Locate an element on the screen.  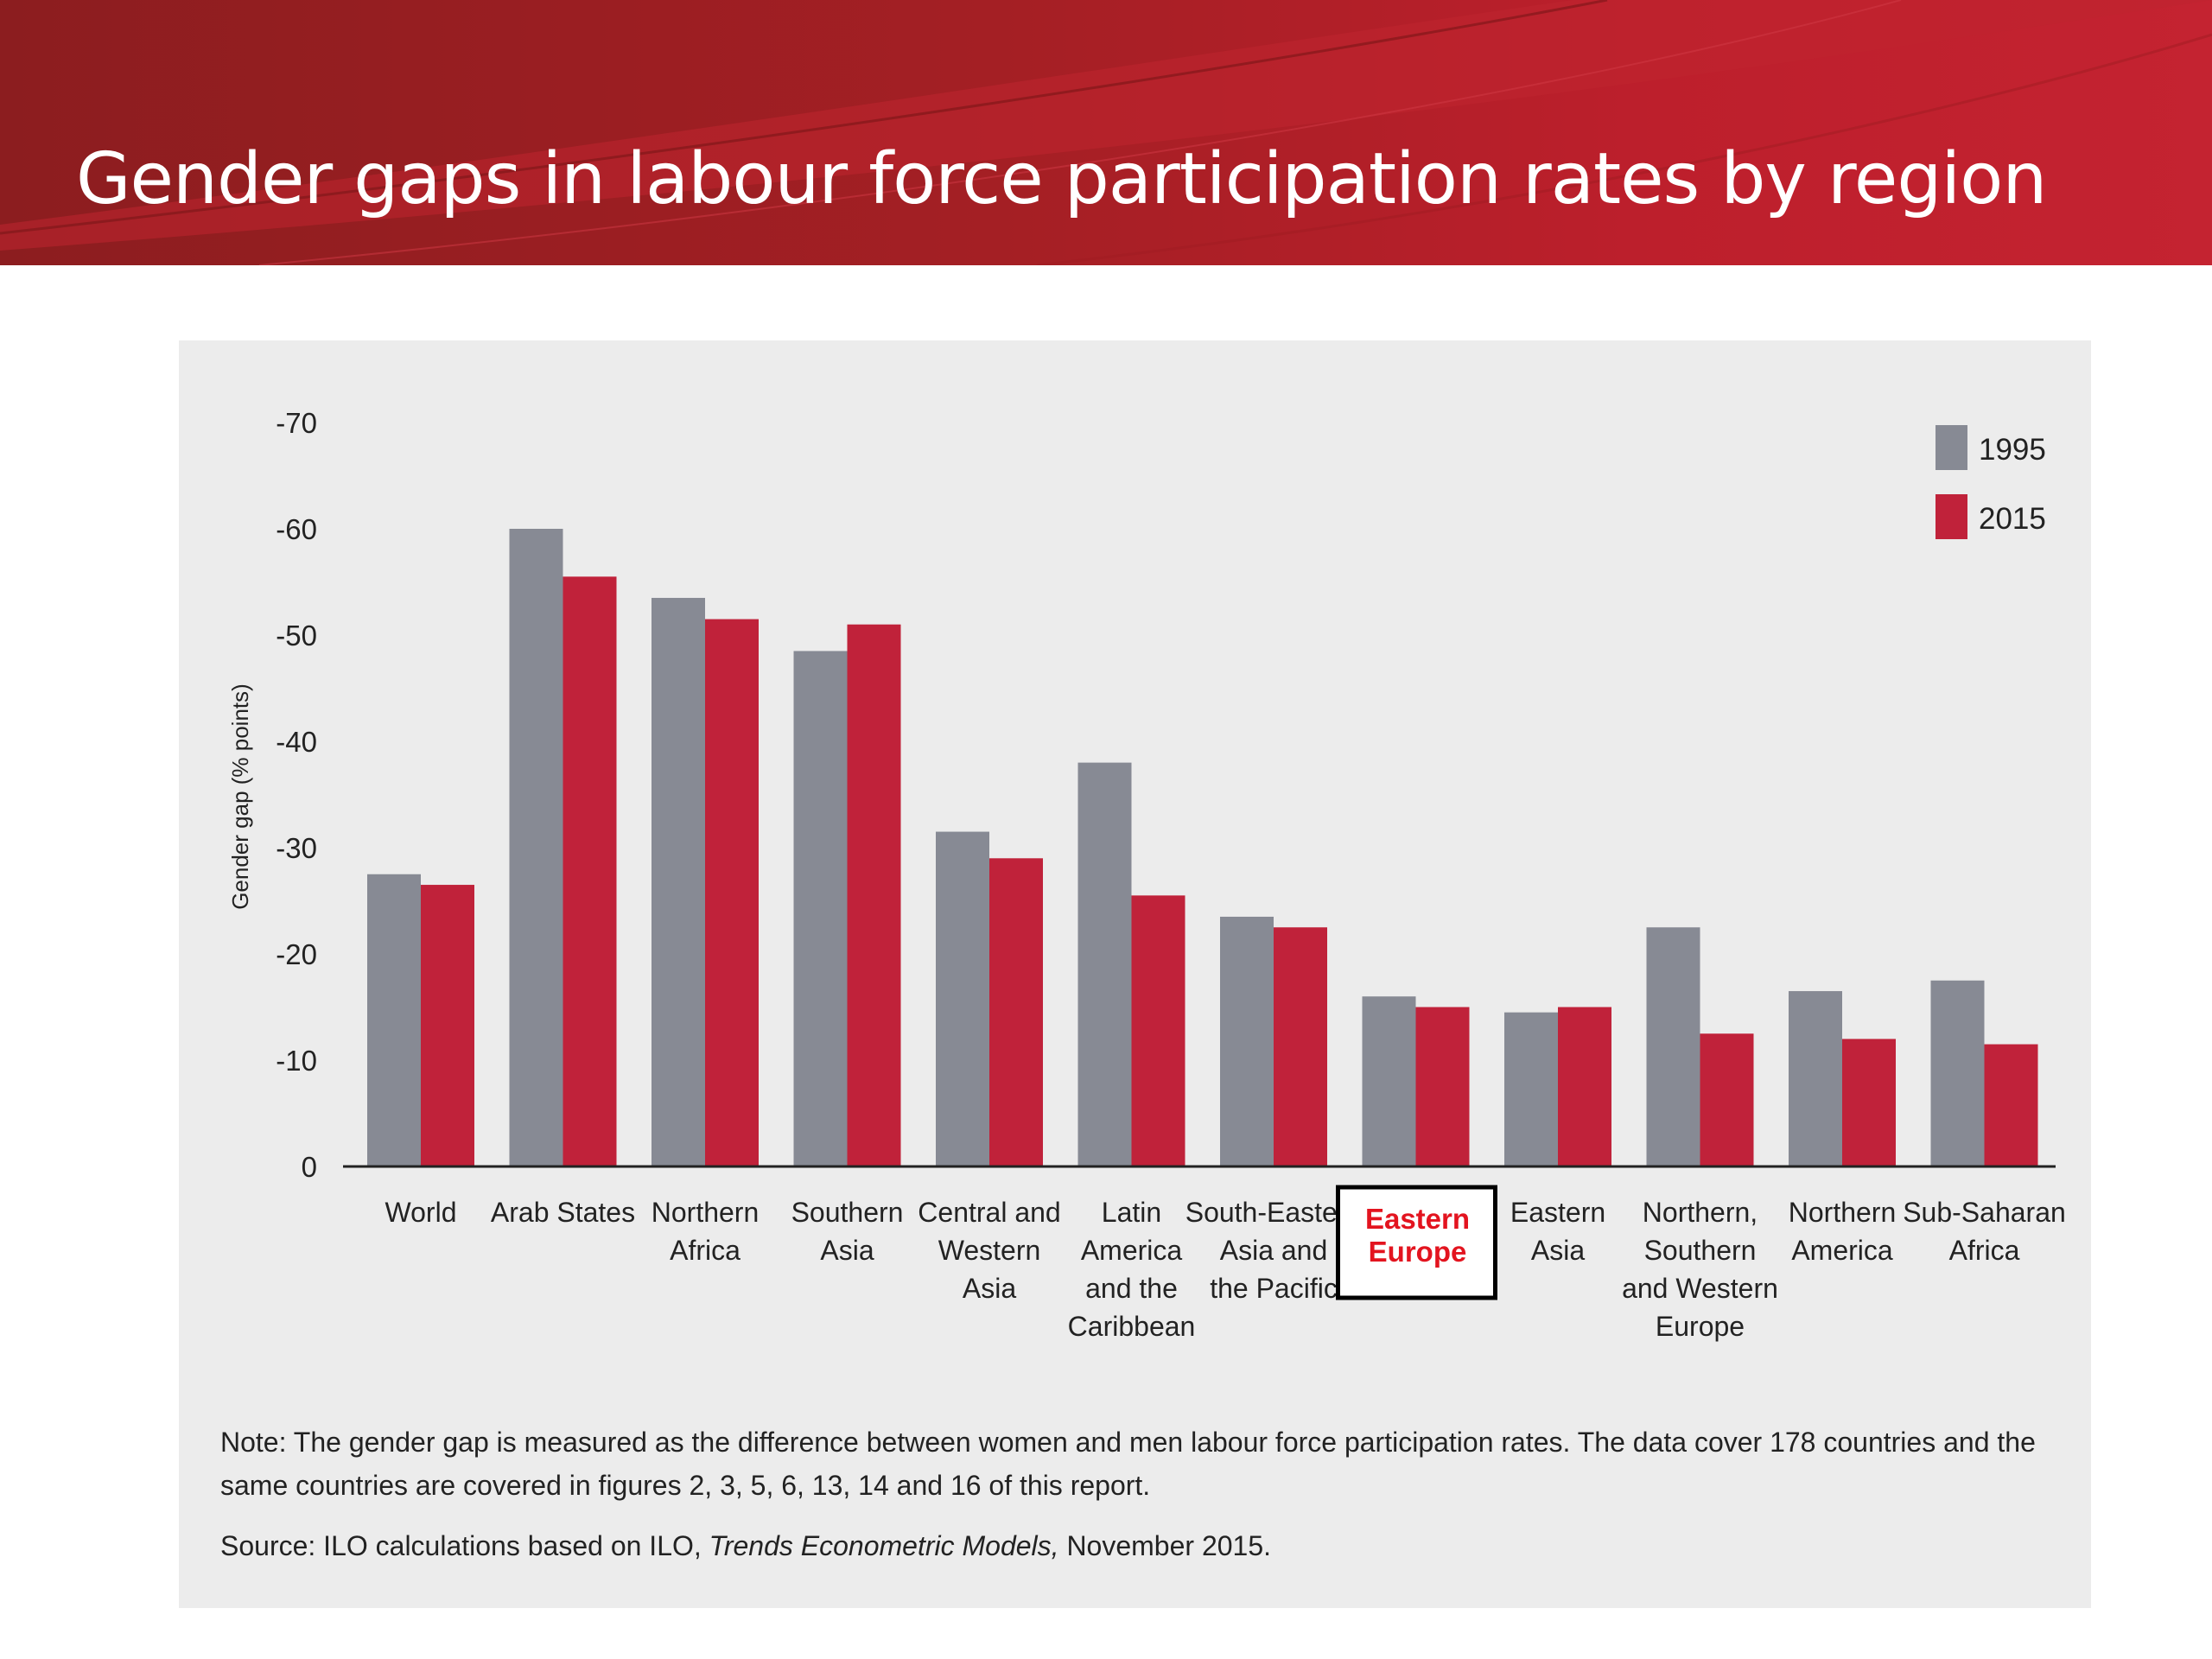
y-tick-label: -10 is located at coordinates (296, 1061).